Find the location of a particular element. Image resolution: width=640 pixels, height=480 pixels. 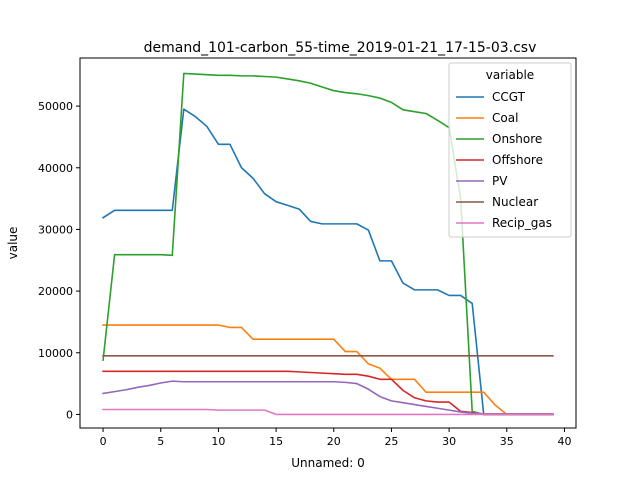

y-tick-label: 10000 is located at coordinates (55, 353).